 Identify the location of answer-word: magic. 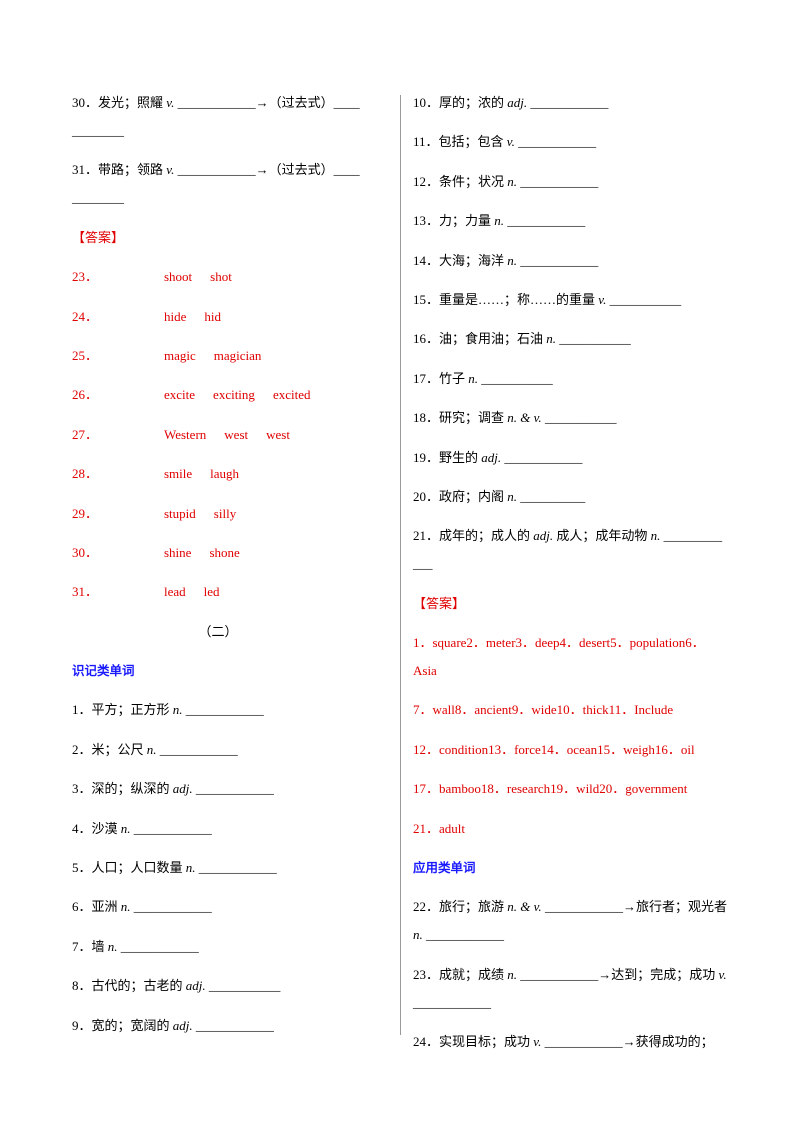
(180, 355).